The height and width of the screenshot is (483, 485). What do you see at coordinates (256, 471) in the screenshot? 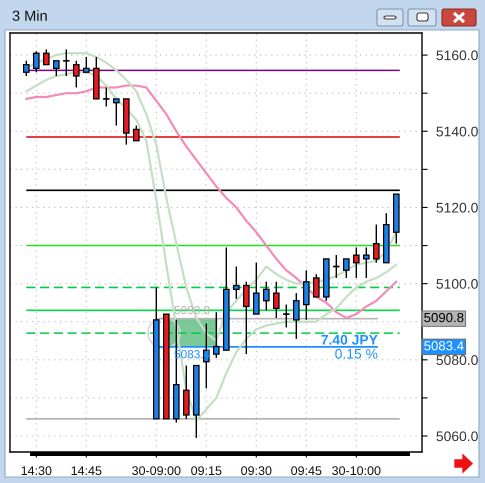
I see `x-tick-label: 09:30` at bounding box center [256, 471].